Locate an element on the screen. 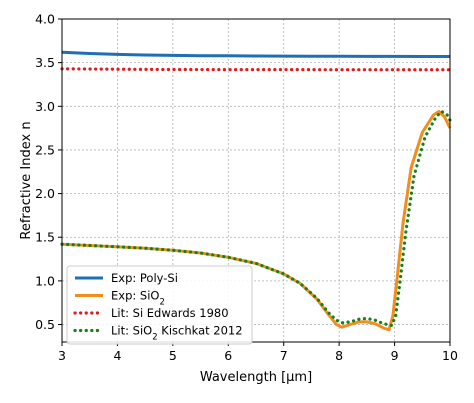 The width and height of the screenshot is (474, 403). y-tick-label: 1.5 is located at coordinates (45, 237).